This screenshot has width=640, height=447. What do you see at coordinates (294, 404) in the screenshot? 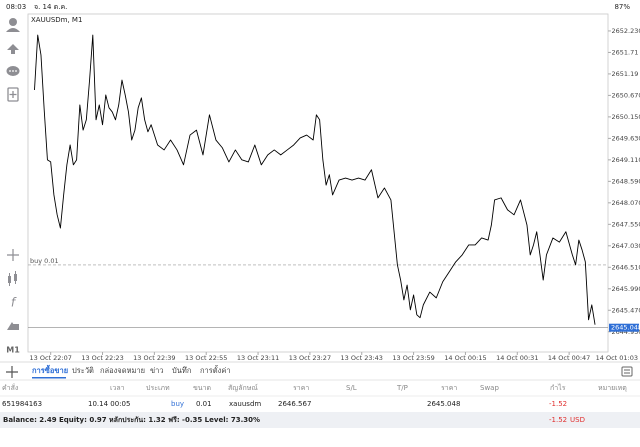
I see `cell-open-price: 2646.567` at bounding box center [294, 404].